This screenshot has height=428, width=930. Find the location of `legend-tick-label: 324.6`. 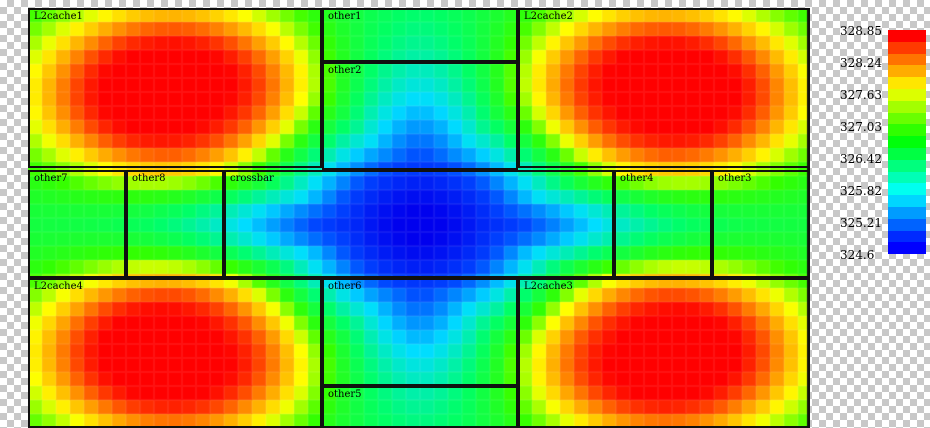

legend-tick-label: 324.6 is located at coordinates (857, 255).